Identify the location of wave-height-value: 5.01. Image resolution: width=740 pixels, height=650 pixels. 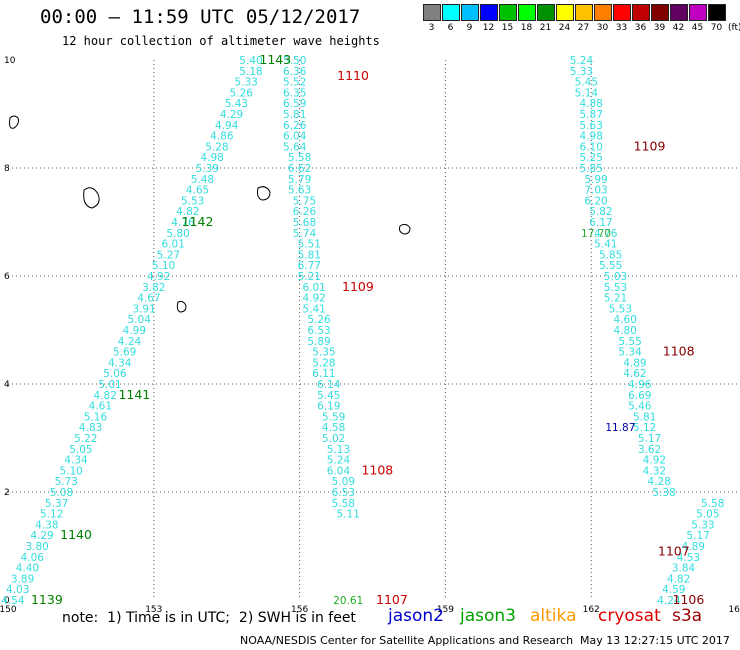
(109, 385).